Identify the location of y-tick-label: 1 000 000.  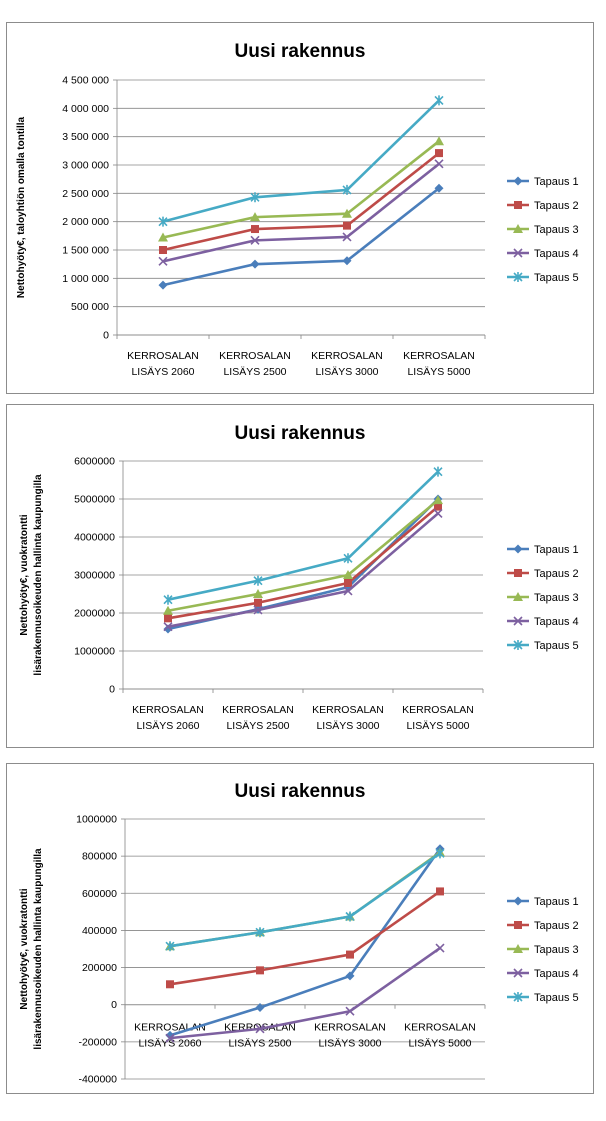
(85, 279).